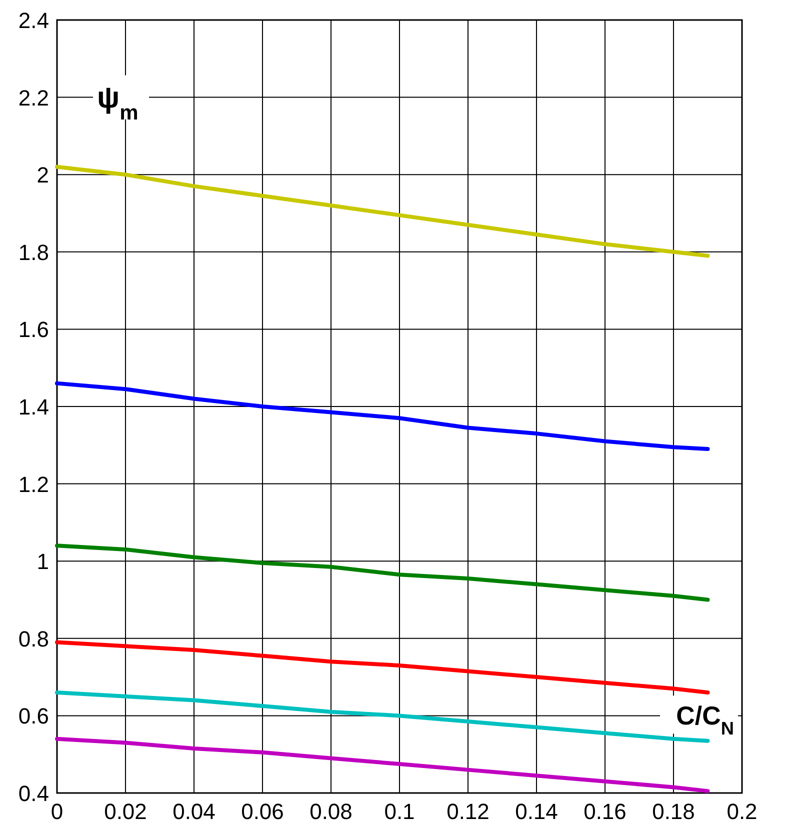  What do you see at coordinates (194, 811) in the screenshot?
I see `x-tick-label: 0.04` at bounding box center [194, 811].